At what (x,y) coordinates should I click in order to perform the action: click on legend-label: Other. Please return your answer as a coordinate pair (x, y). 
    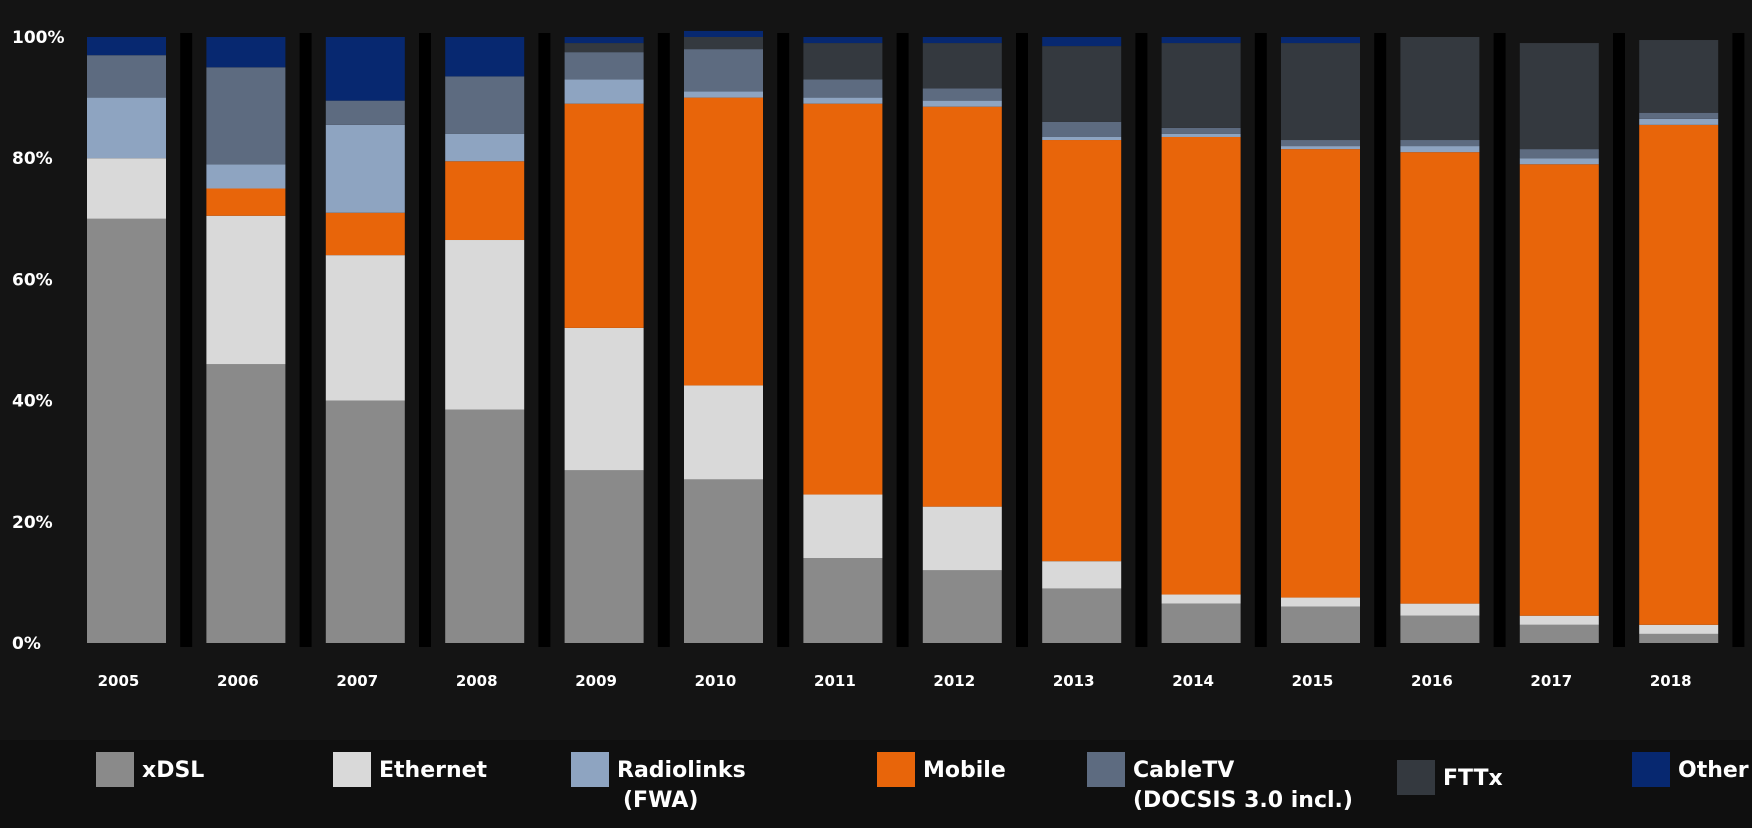
    Looking at the image, I should click on (1713, 769).